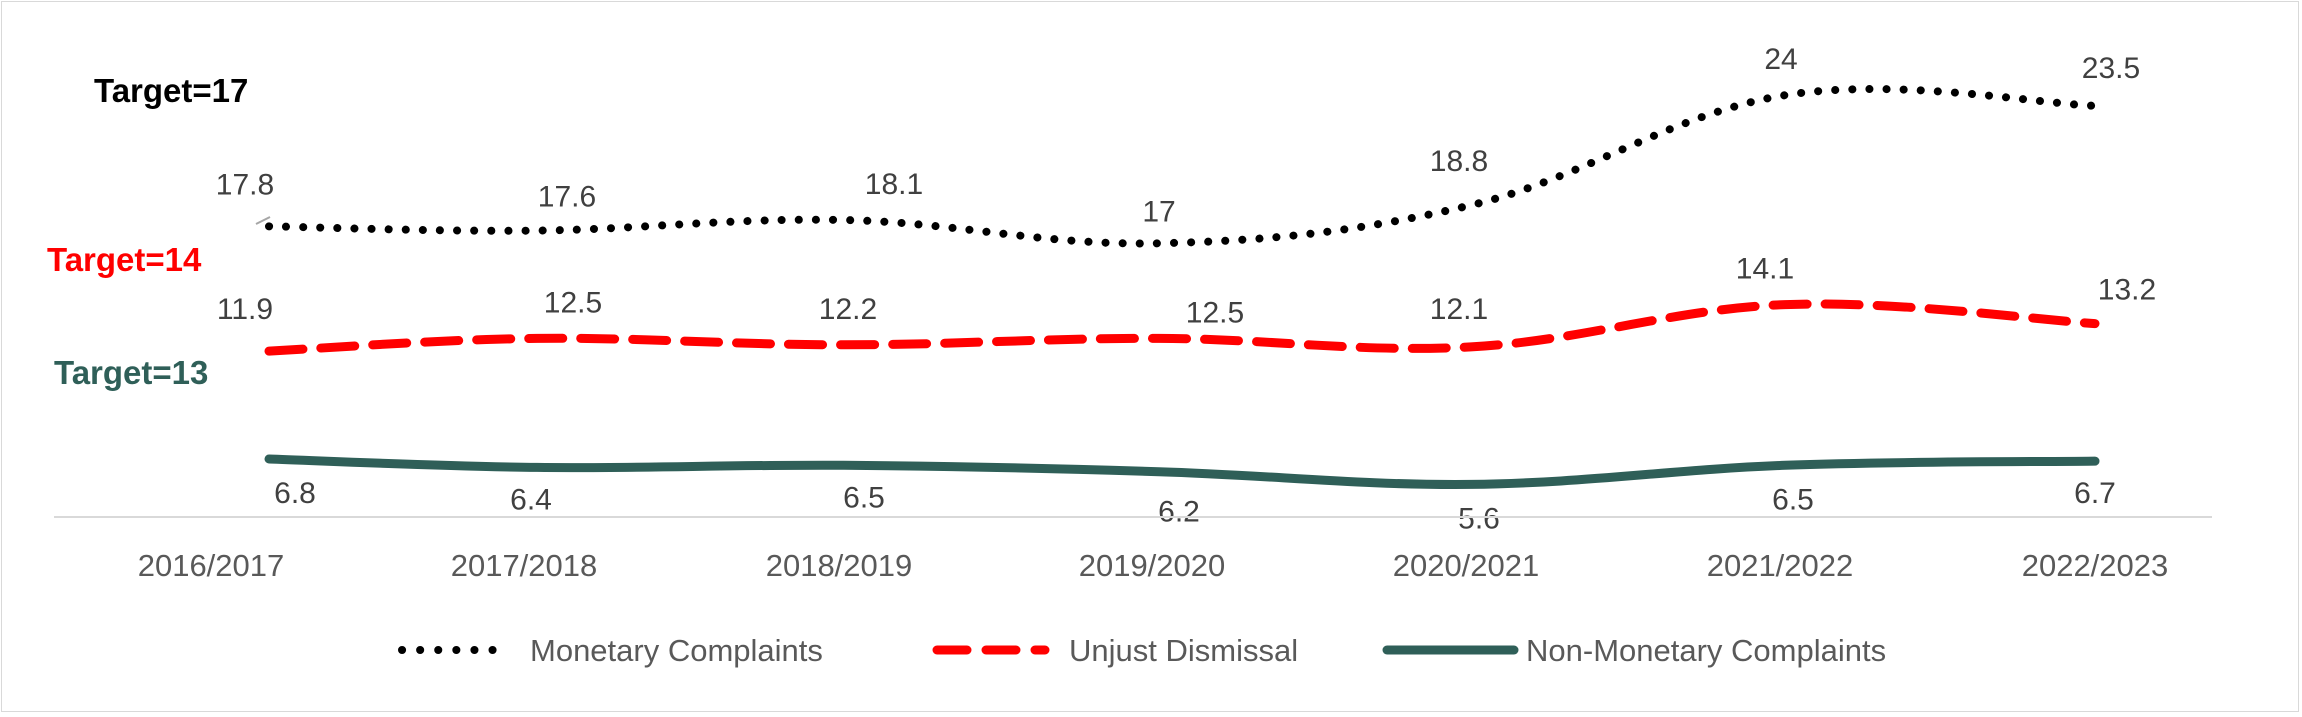 The width and height of the screenshot is (2302, 717). What do you see at coordinates (295, 493) in the screenshot?
I see `non-monetary-data-label: 6.8` at bounding box center [295, 493].